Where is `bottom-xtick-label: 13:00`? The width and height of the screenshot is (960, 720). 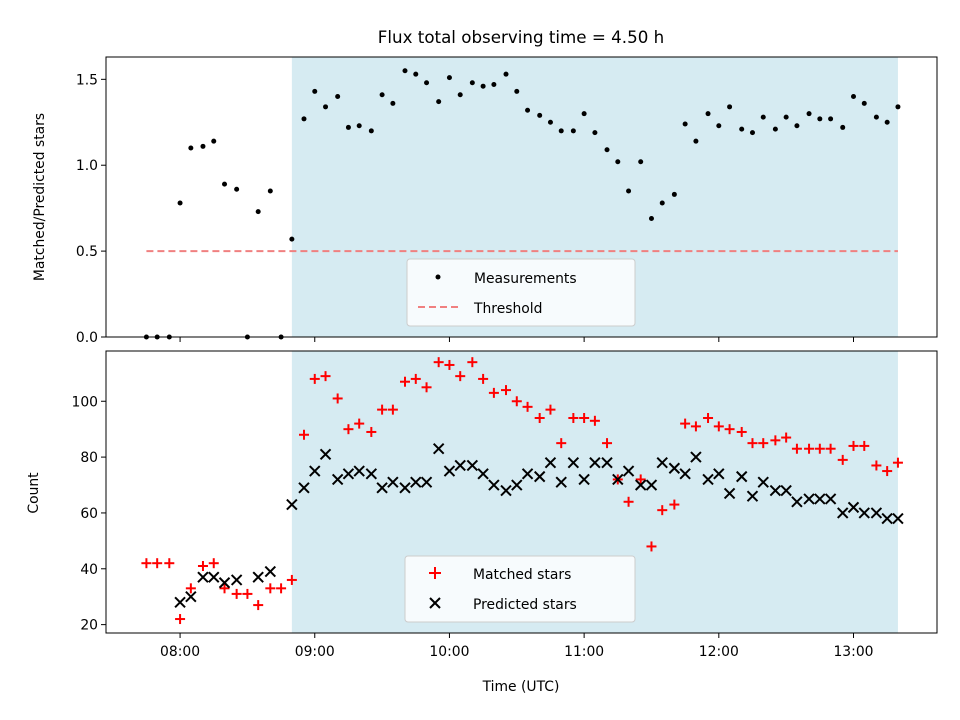
bottom-xtick-label: 13:00 is located at coordinates (853, 652).